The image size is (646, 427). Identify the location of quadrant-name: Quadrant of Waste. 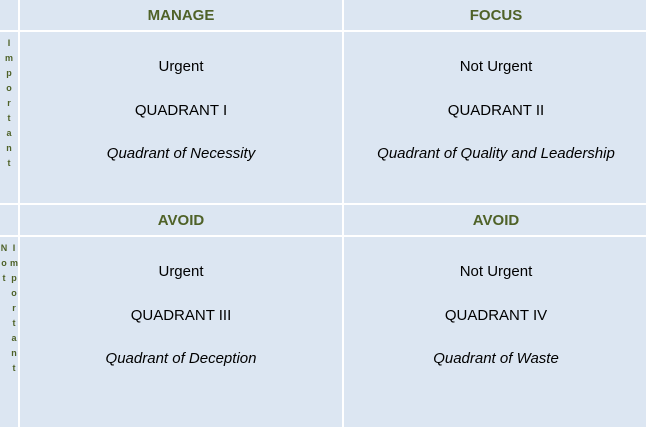
(496, 358).